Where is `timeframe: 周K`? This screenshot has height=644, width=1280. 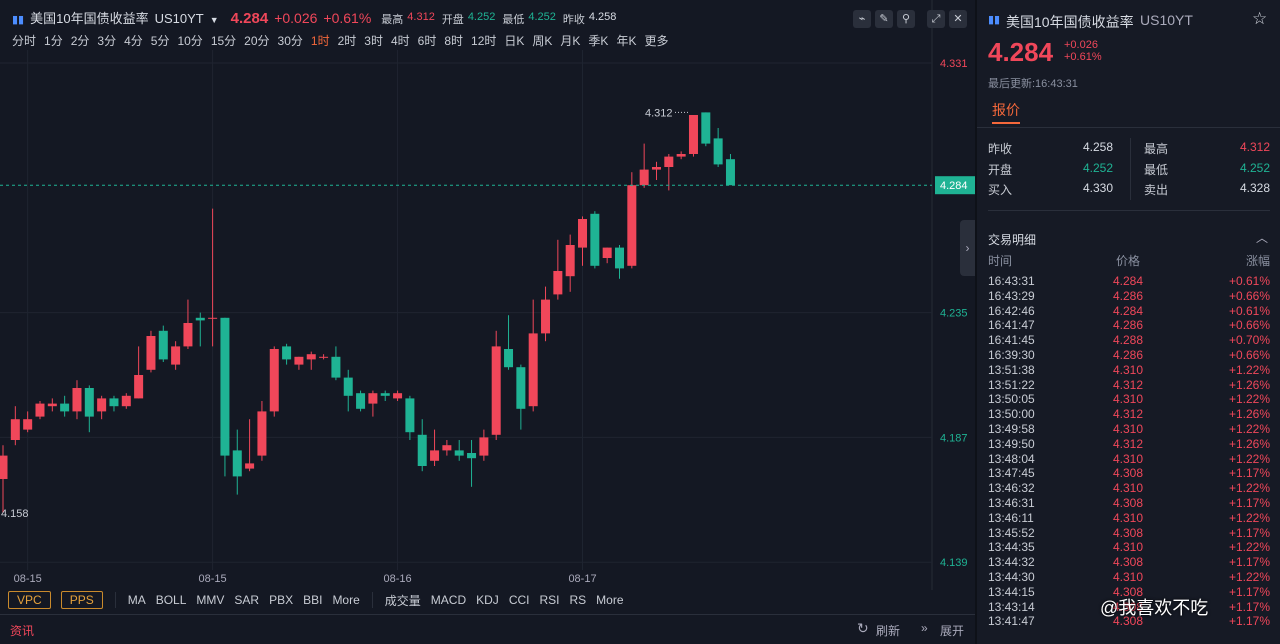 timeframe: 周K is located at coordinates (542, 41).